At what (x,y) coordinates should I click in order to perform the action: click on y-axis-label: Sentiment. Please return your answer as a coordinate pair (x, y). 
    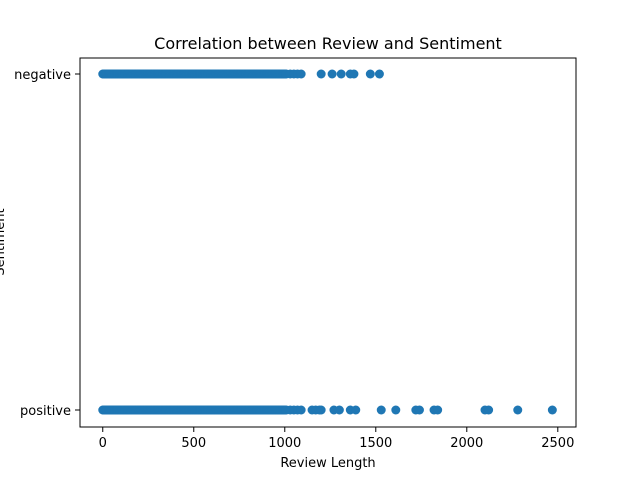
    Looking at the image, I should click on (4, 241).